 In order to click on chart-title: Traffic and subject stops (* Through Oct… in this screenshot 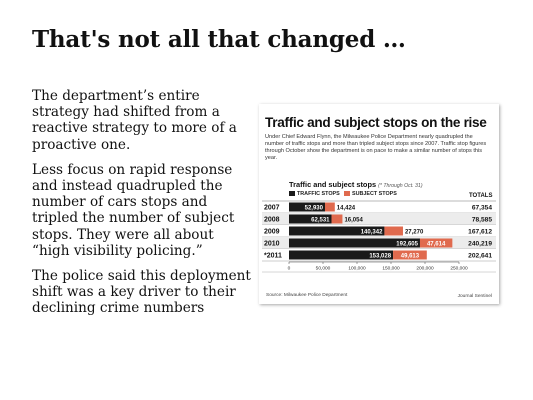, I will do `click(356, 184)`.